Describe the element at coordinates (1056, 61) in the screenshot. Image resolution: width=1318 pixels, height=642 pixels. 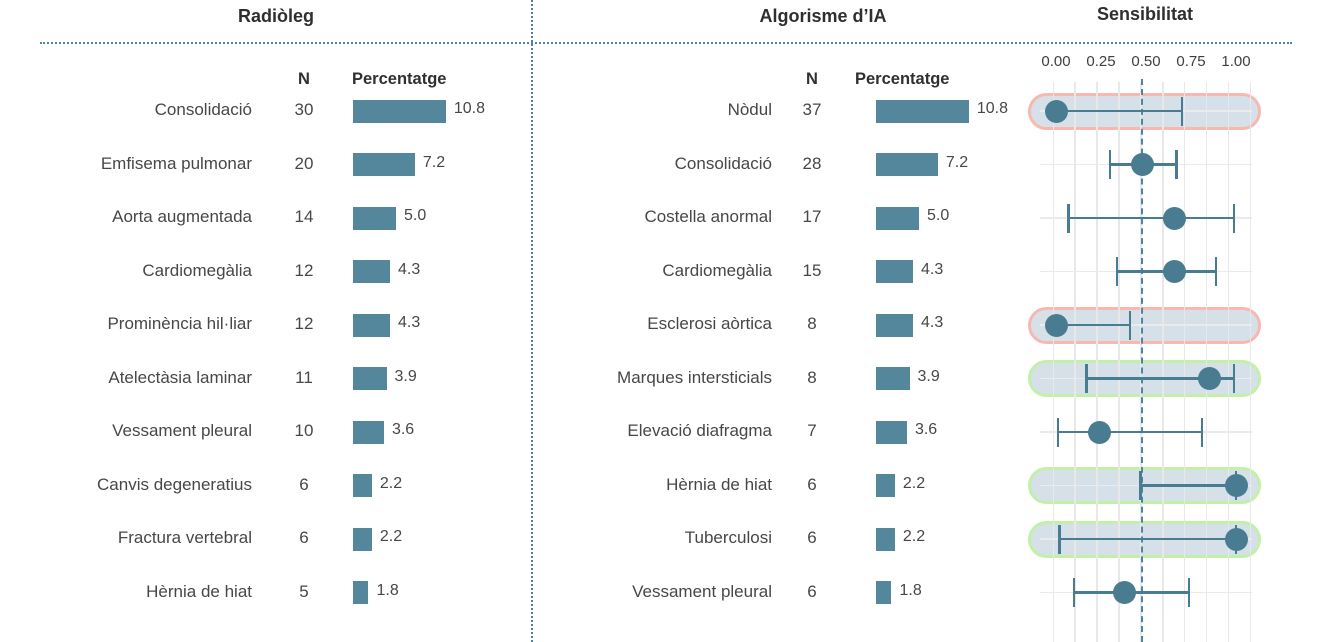
I see `axis-tick-label: 0.00` at that location.